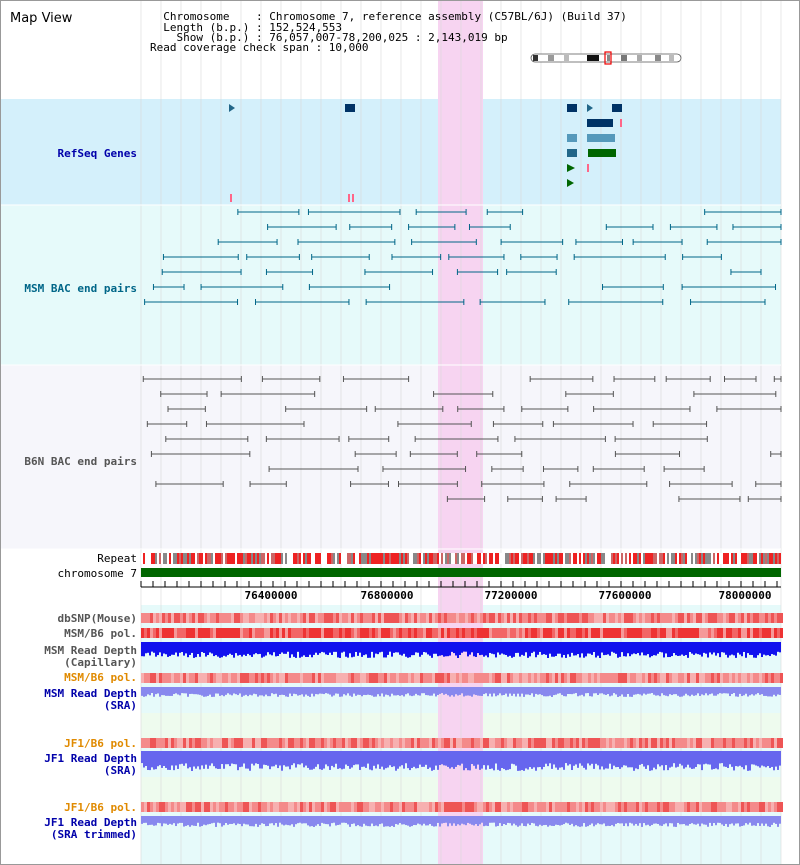 The width and height of the screenshot is (800, 865). I want to click on ruler-tick-label: 76400000, so click(271, 595).